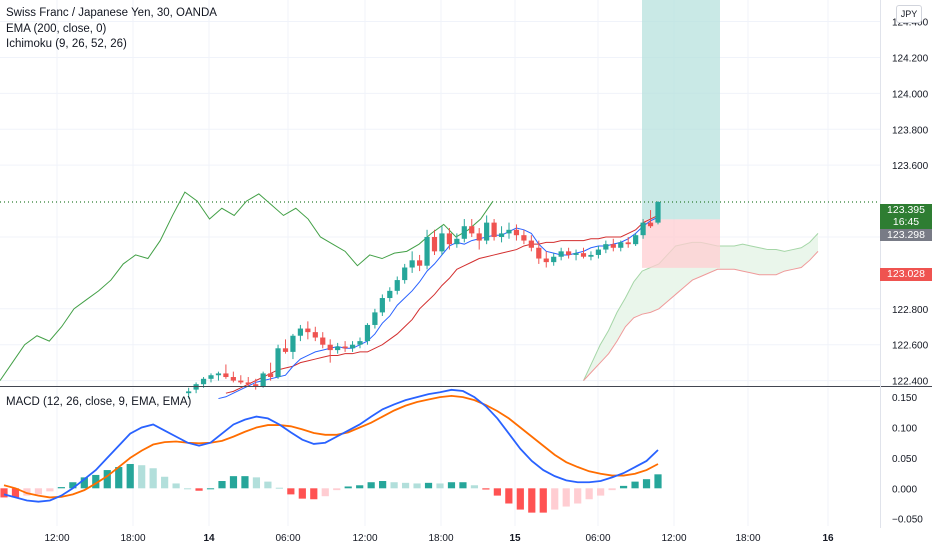 This screenshot has width=932, height=550. I want to click on legend-macd: MACD (12, 26, close, 9, EMA, EMA), so click(99, 402).